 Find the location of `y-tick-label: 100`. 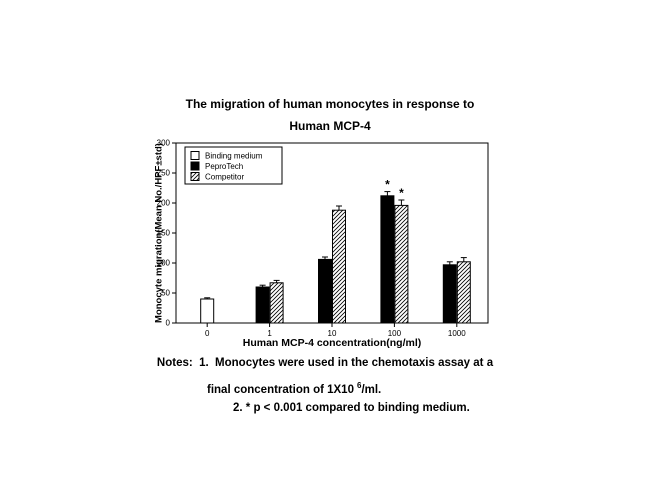

y-tick-label: 100 is located at coordinates (164, 263).